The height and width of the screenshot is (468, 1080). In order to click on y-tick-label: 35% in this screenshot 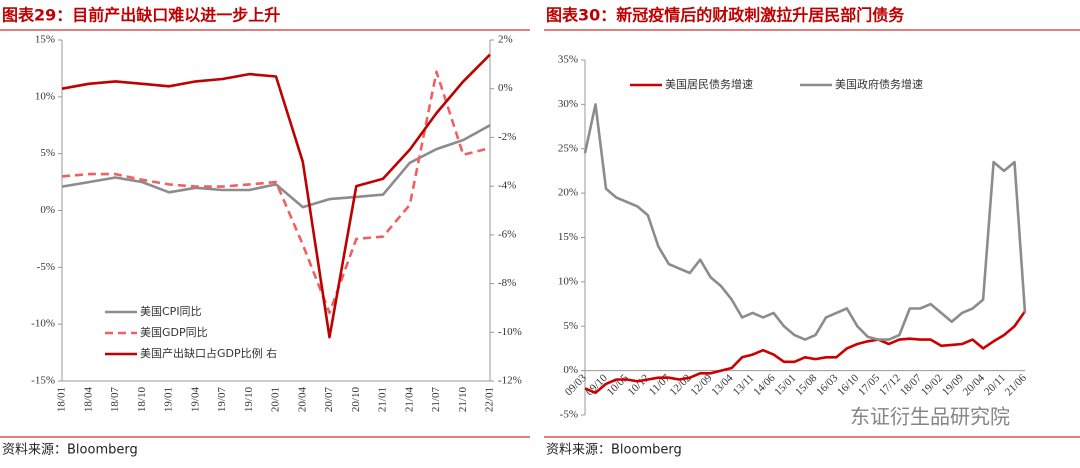, I will do `click(568, 60)`.